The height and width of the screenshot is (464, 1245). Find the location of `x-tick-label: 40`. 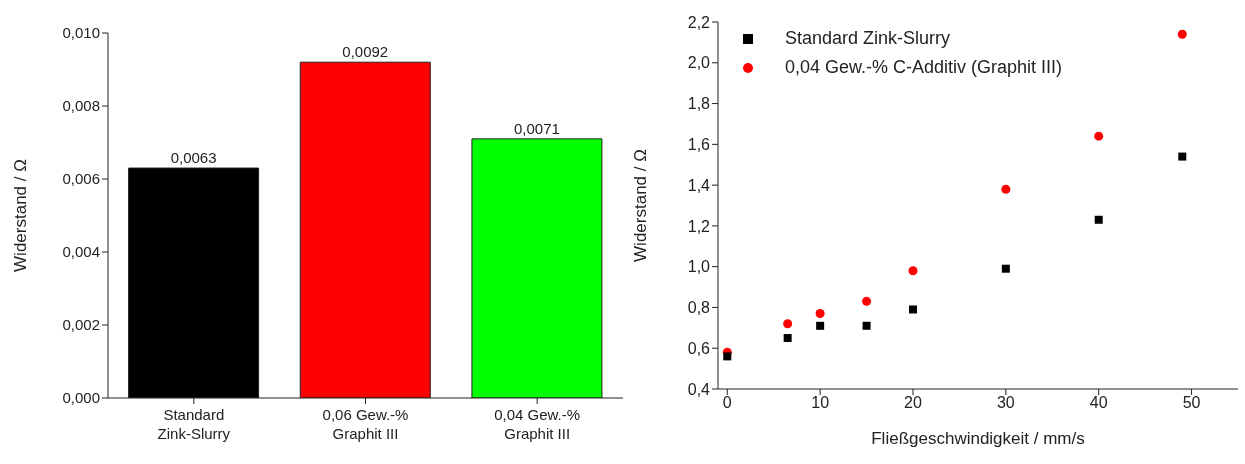

x-tick-label: 40 is located at coordinates (1098, 403).